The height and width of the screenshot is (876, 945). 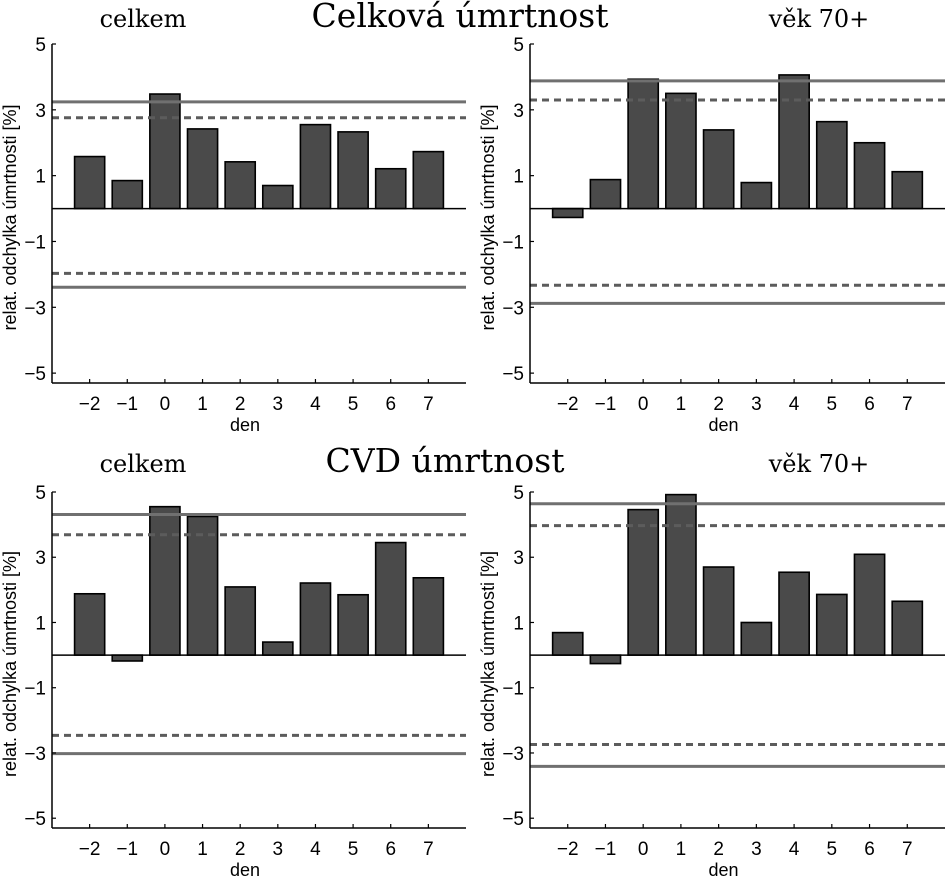 I want to click on y-tick-label: −3, so click(x=513, y=754).